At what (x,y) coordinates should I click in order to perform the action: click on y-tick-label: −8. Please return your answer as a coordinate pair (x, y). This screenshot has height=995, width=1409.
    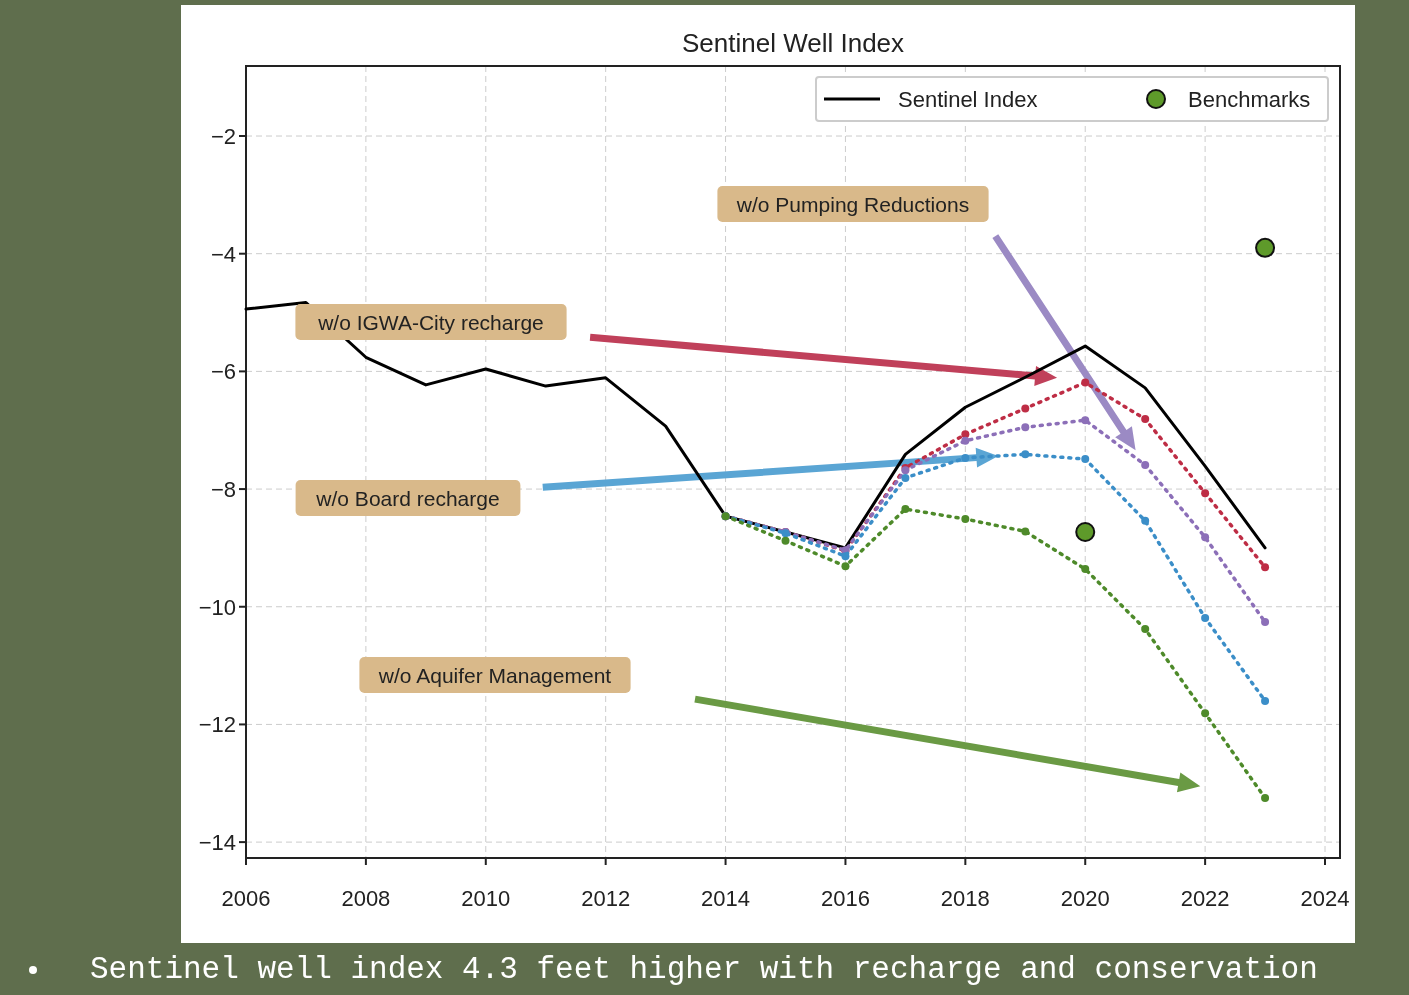
    Looking at the image, I should click on (223, 490).